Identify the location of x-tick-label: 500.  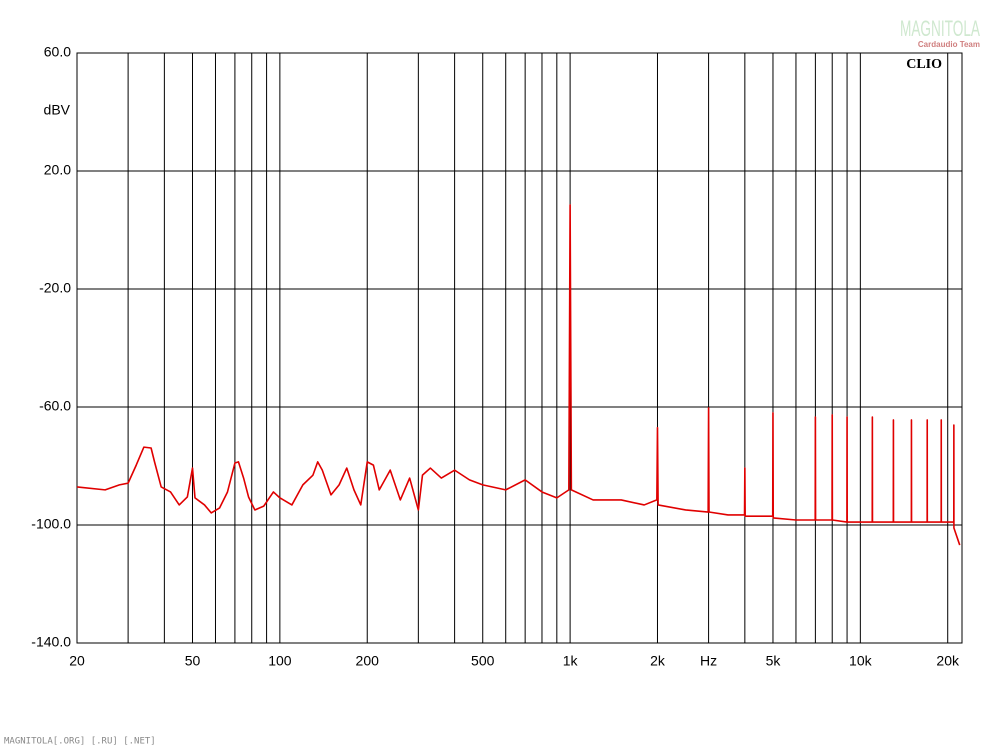
(483, 661).